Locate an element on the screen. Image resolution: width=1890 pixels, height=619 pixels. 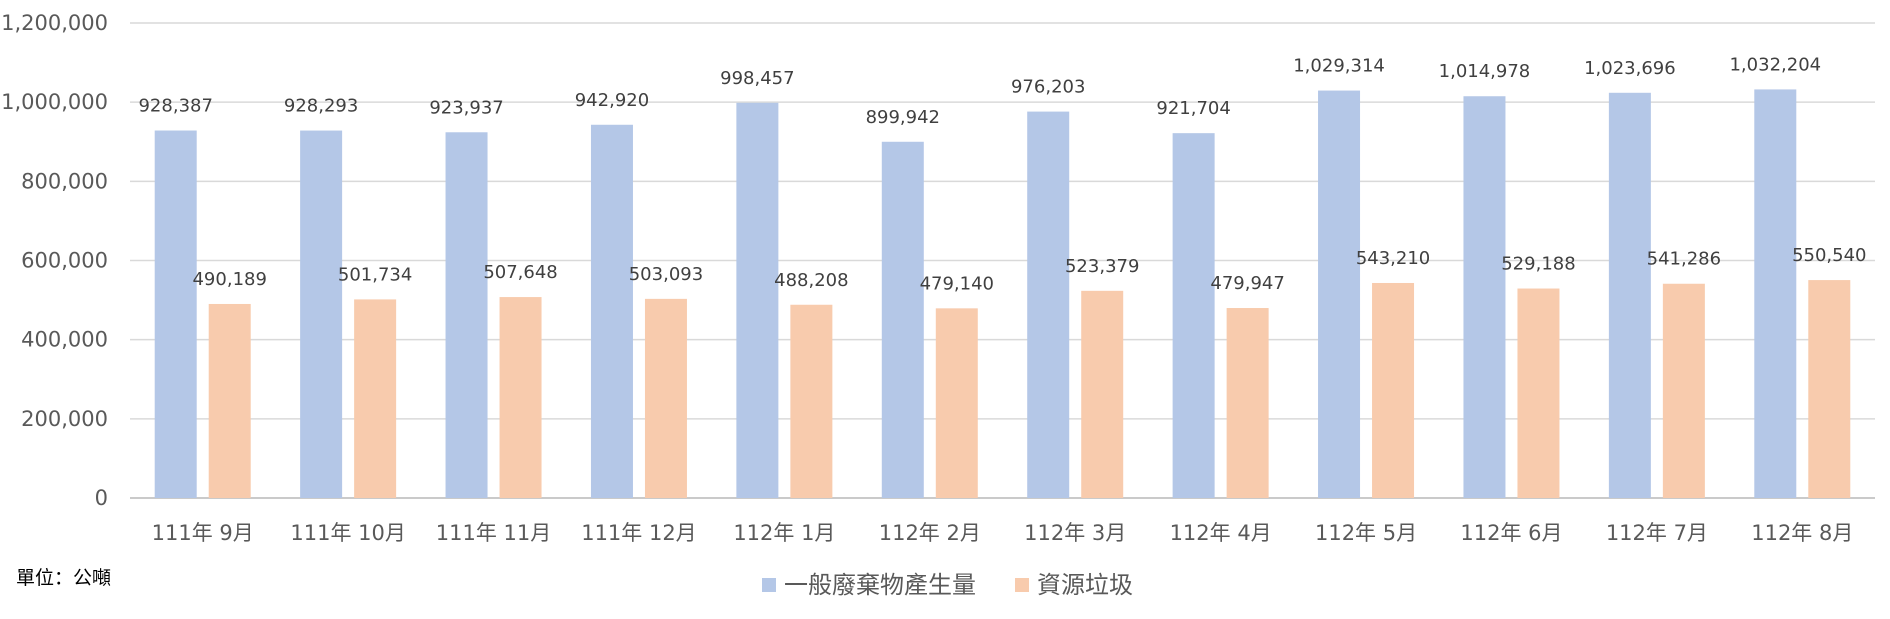
data-label: 942,920 is located at coordinates (612, 100).